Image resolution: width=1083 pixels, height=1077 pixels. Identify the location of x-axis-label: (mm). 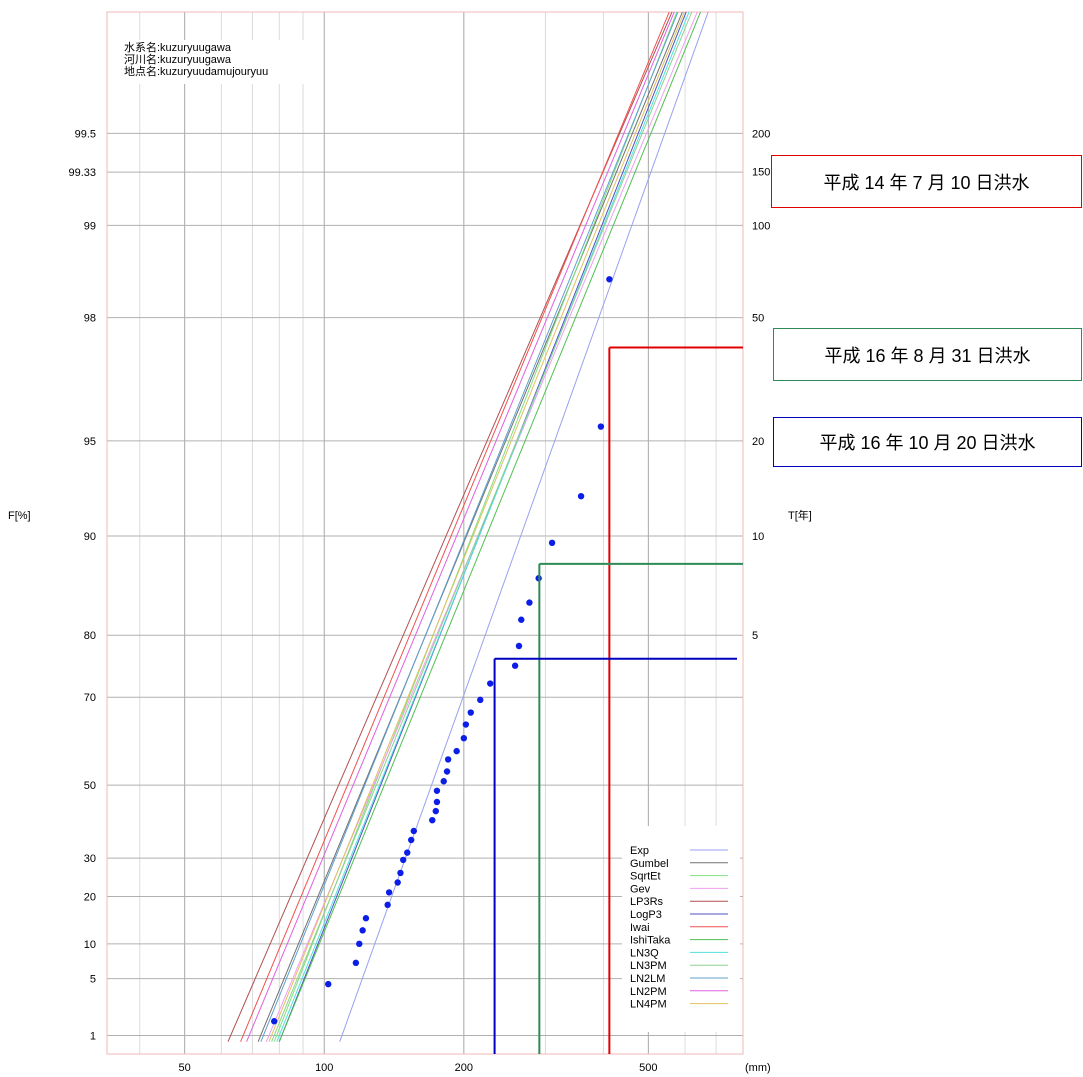
(758, 1068).